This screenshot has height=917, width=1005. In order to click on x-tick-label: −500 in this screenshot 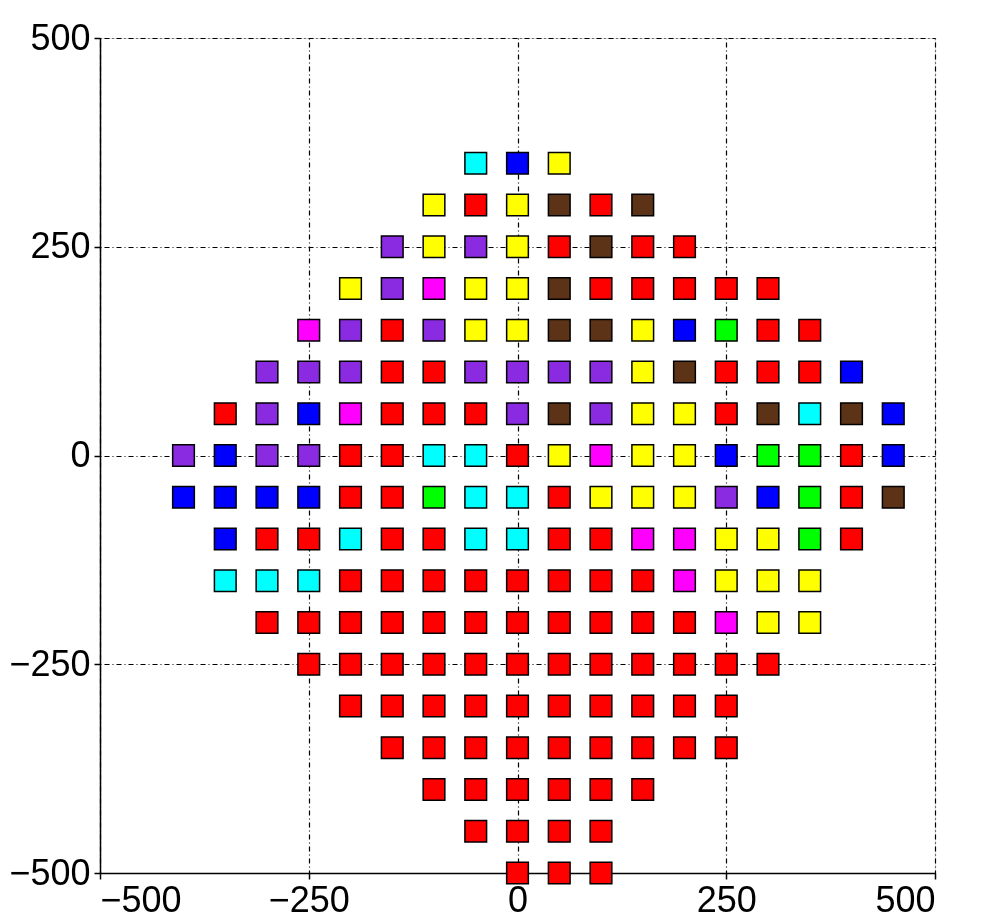, I will do `click(141, 897)`.